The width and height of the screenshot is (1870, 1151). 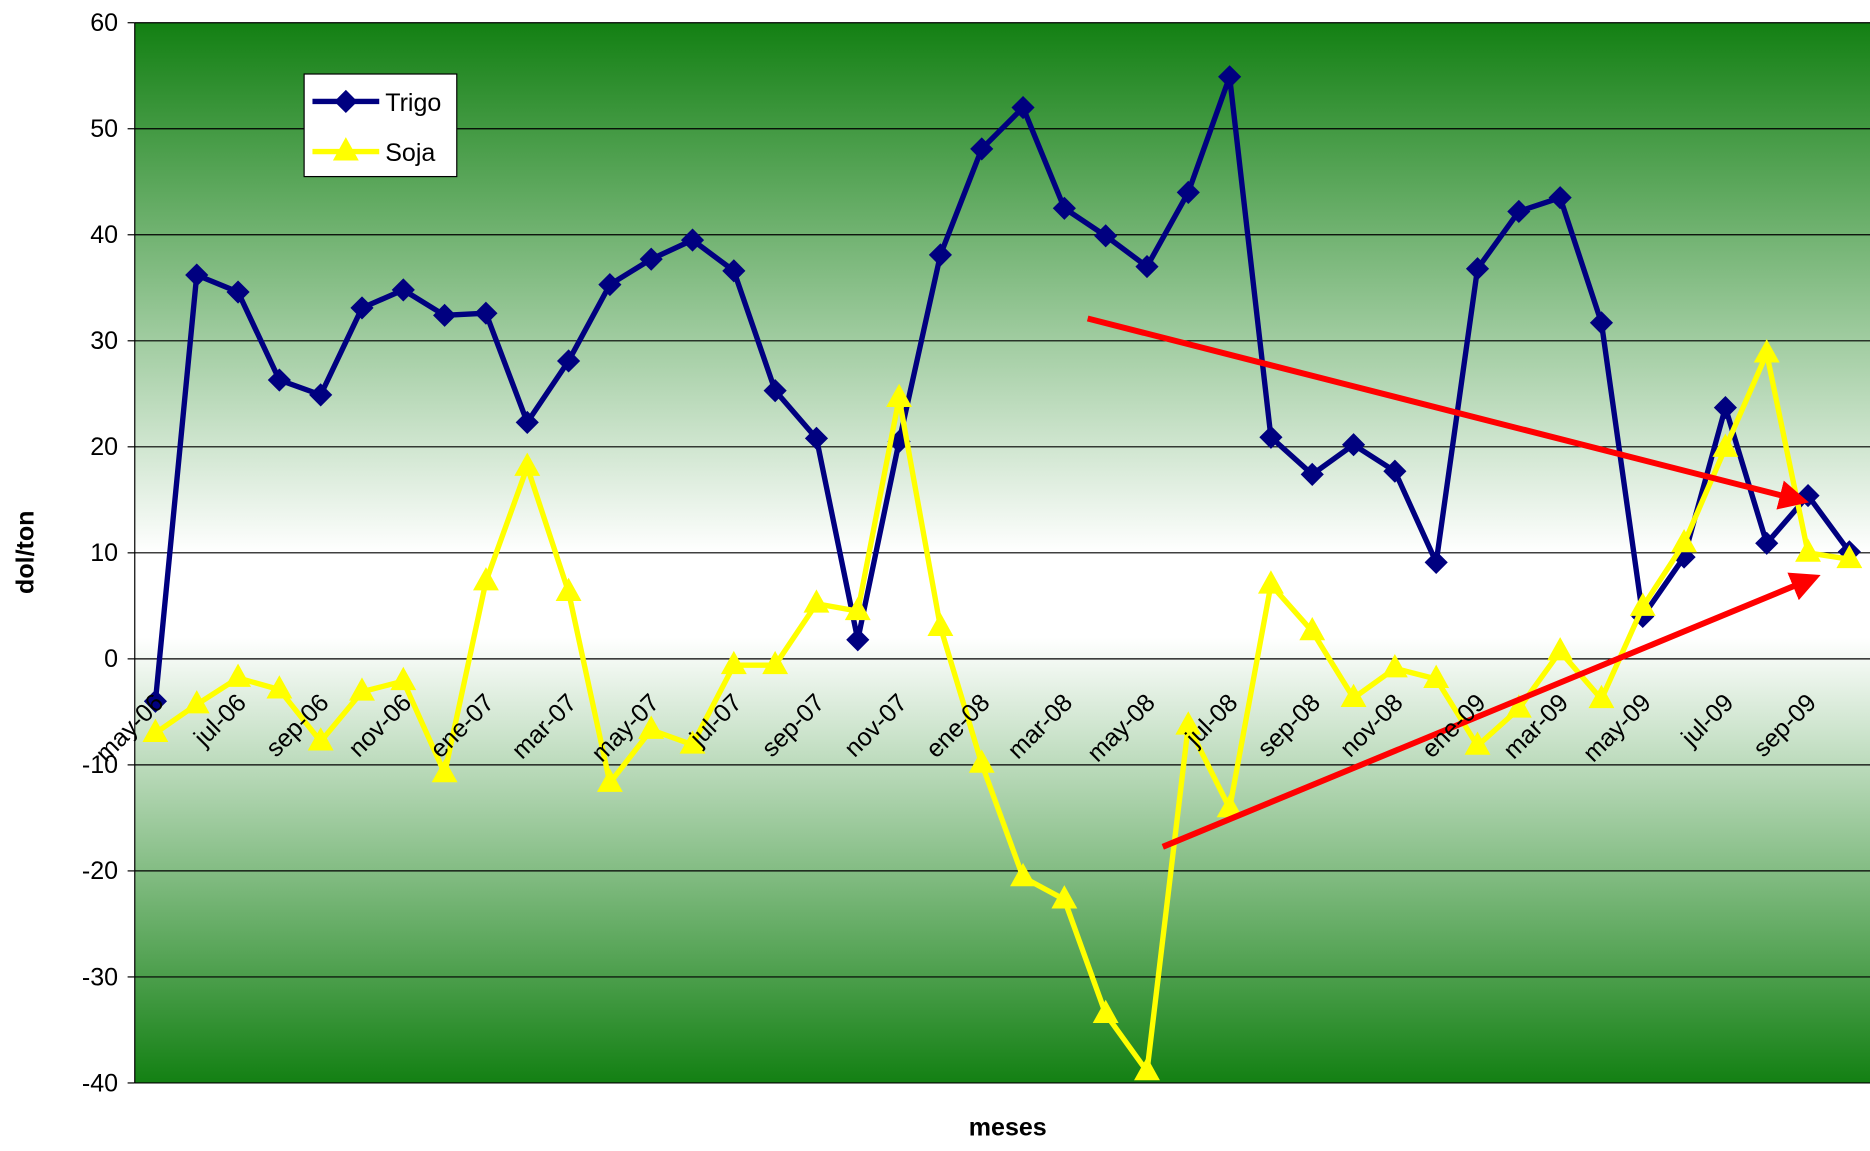 I want to click on y-tick-label: 60, so click(x=104, y=23).